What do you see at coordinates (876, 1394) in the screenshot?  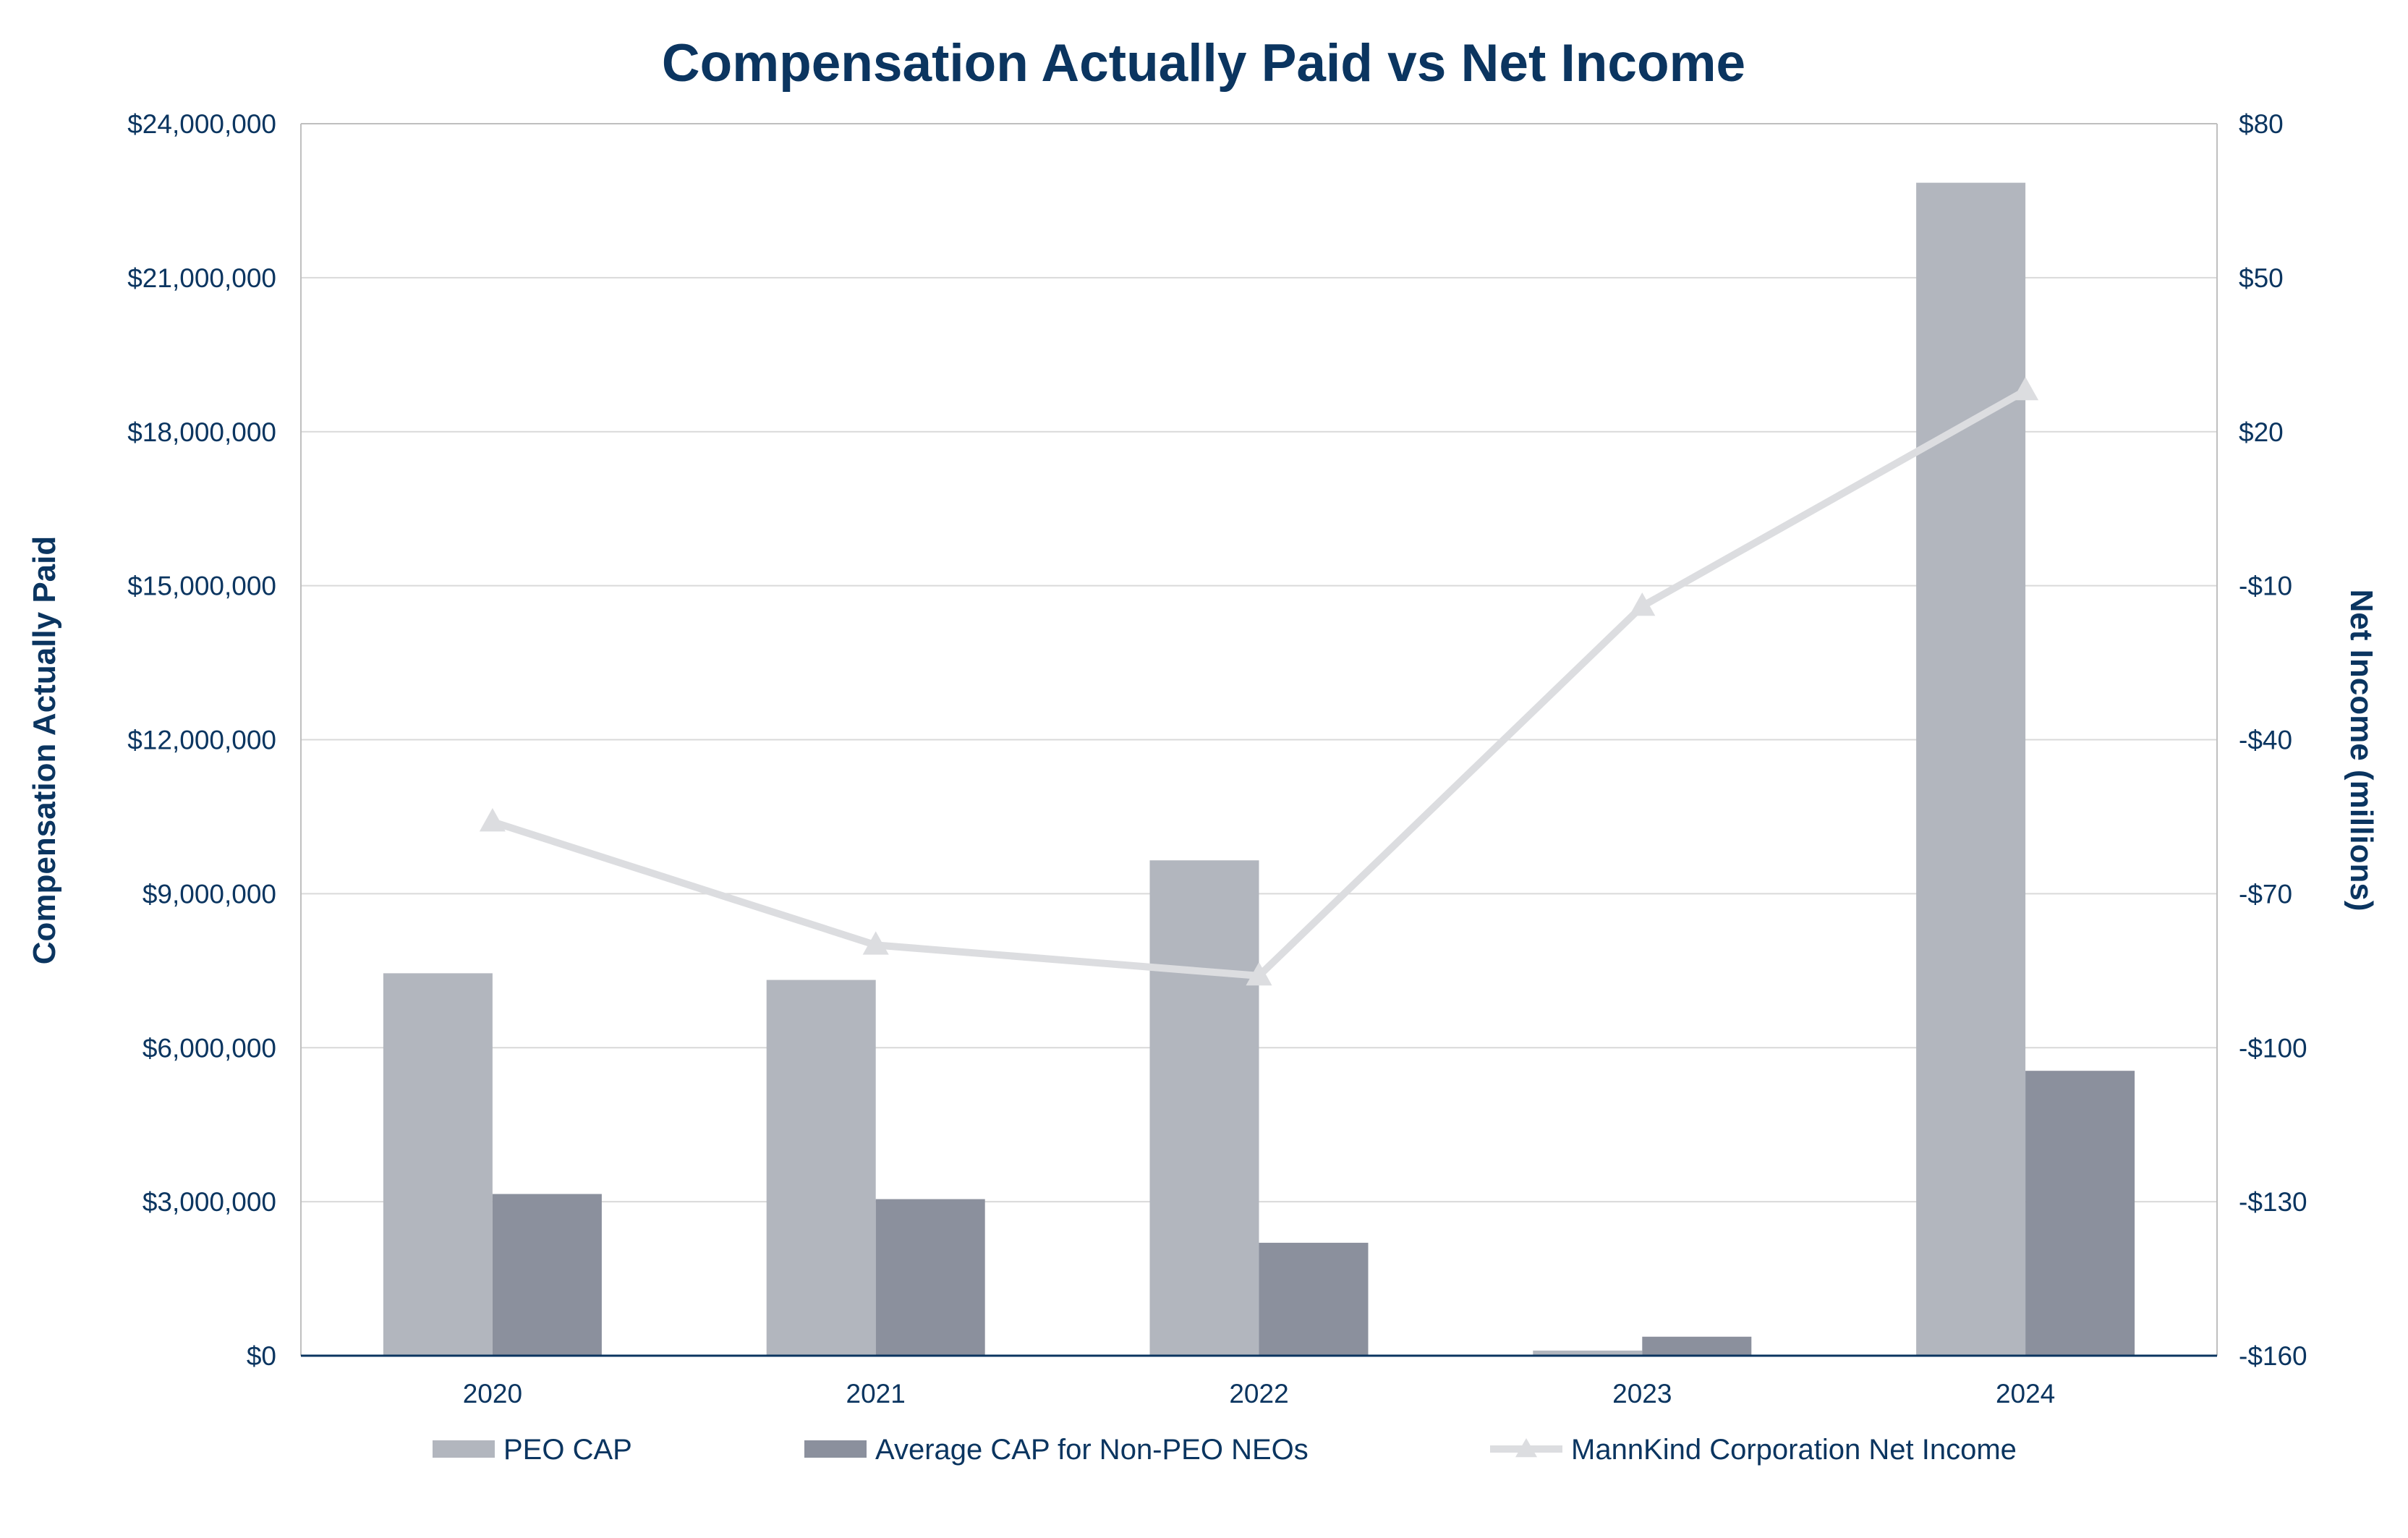 I see `x-tick-label: 2021` at bounding box center [876, 1394].